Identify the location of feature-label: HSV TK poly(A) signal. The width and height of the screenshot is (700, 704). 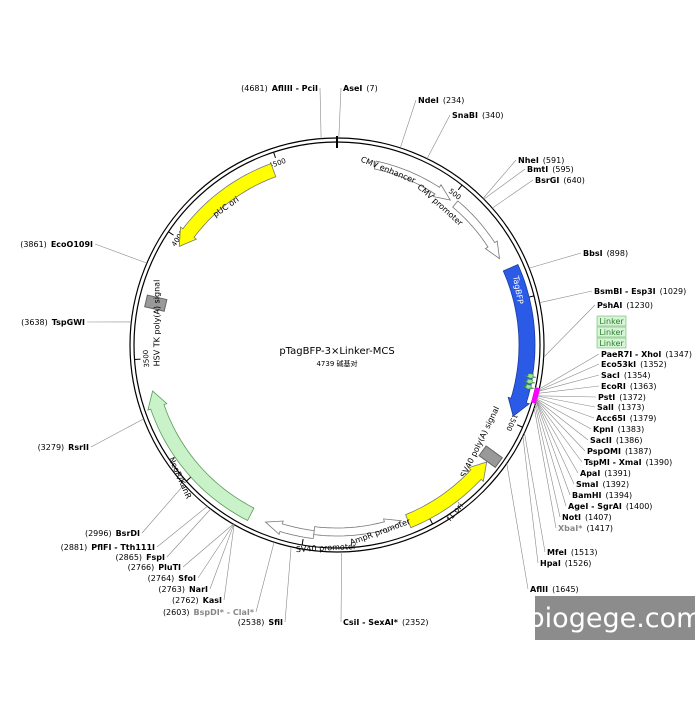
(157, 323).